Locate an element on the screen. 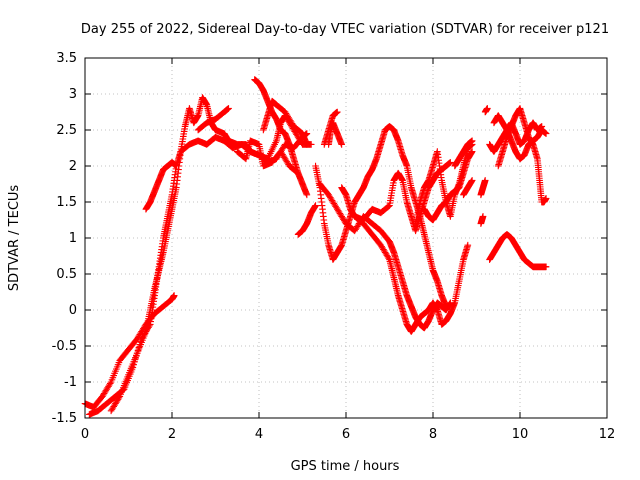 The image size is (640, 480). x-tick-label: 12 is located at coordinates (607, 434).